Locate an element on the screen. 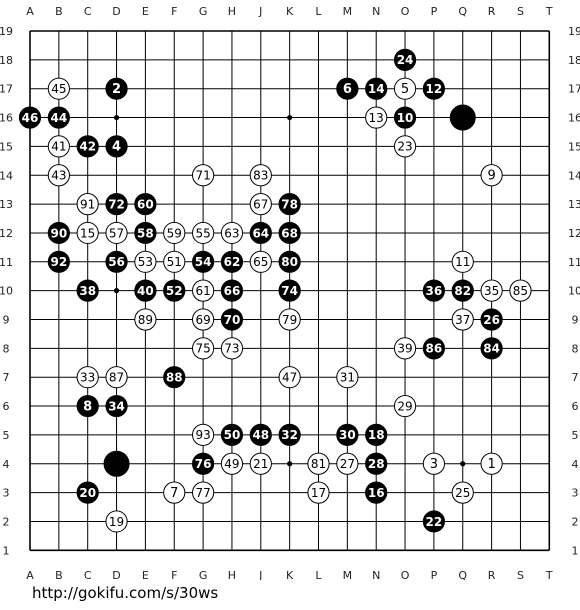 The width and height of the screenshot is (580, 610). black-stone: 20 is located at coordinates (87, 492).